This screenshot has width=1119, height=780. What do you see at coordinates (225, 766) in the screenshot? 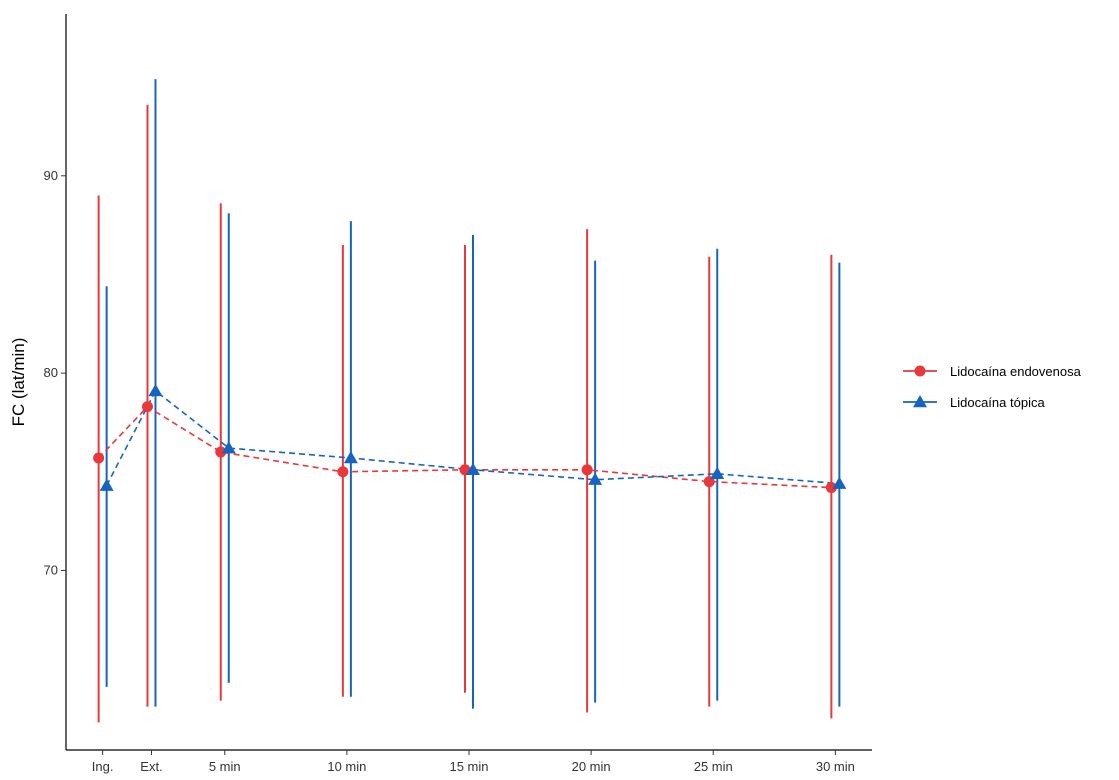
I see `x-tick-label: 5 min` at bounding box center [225, 766].